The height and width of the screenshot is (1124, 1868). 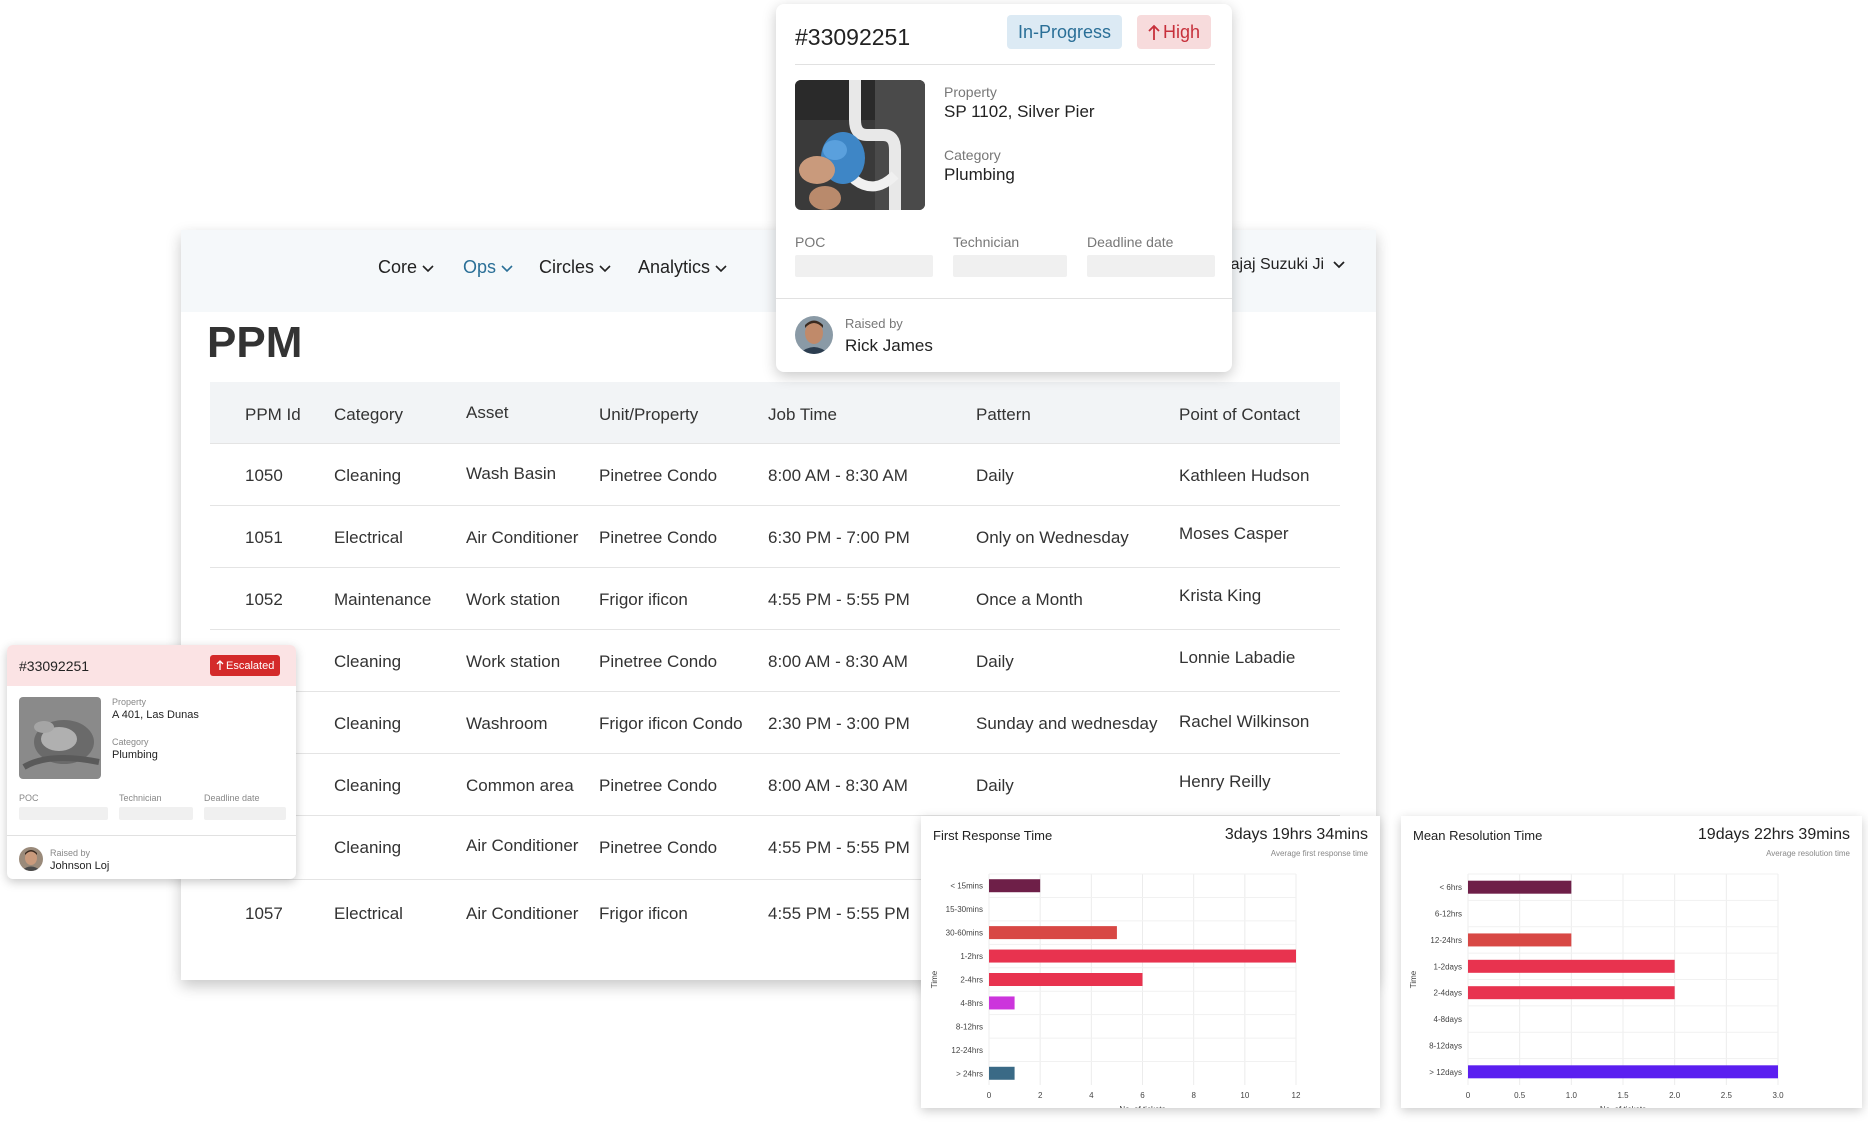 I want to click on divider, so click(x=1004, y=298).